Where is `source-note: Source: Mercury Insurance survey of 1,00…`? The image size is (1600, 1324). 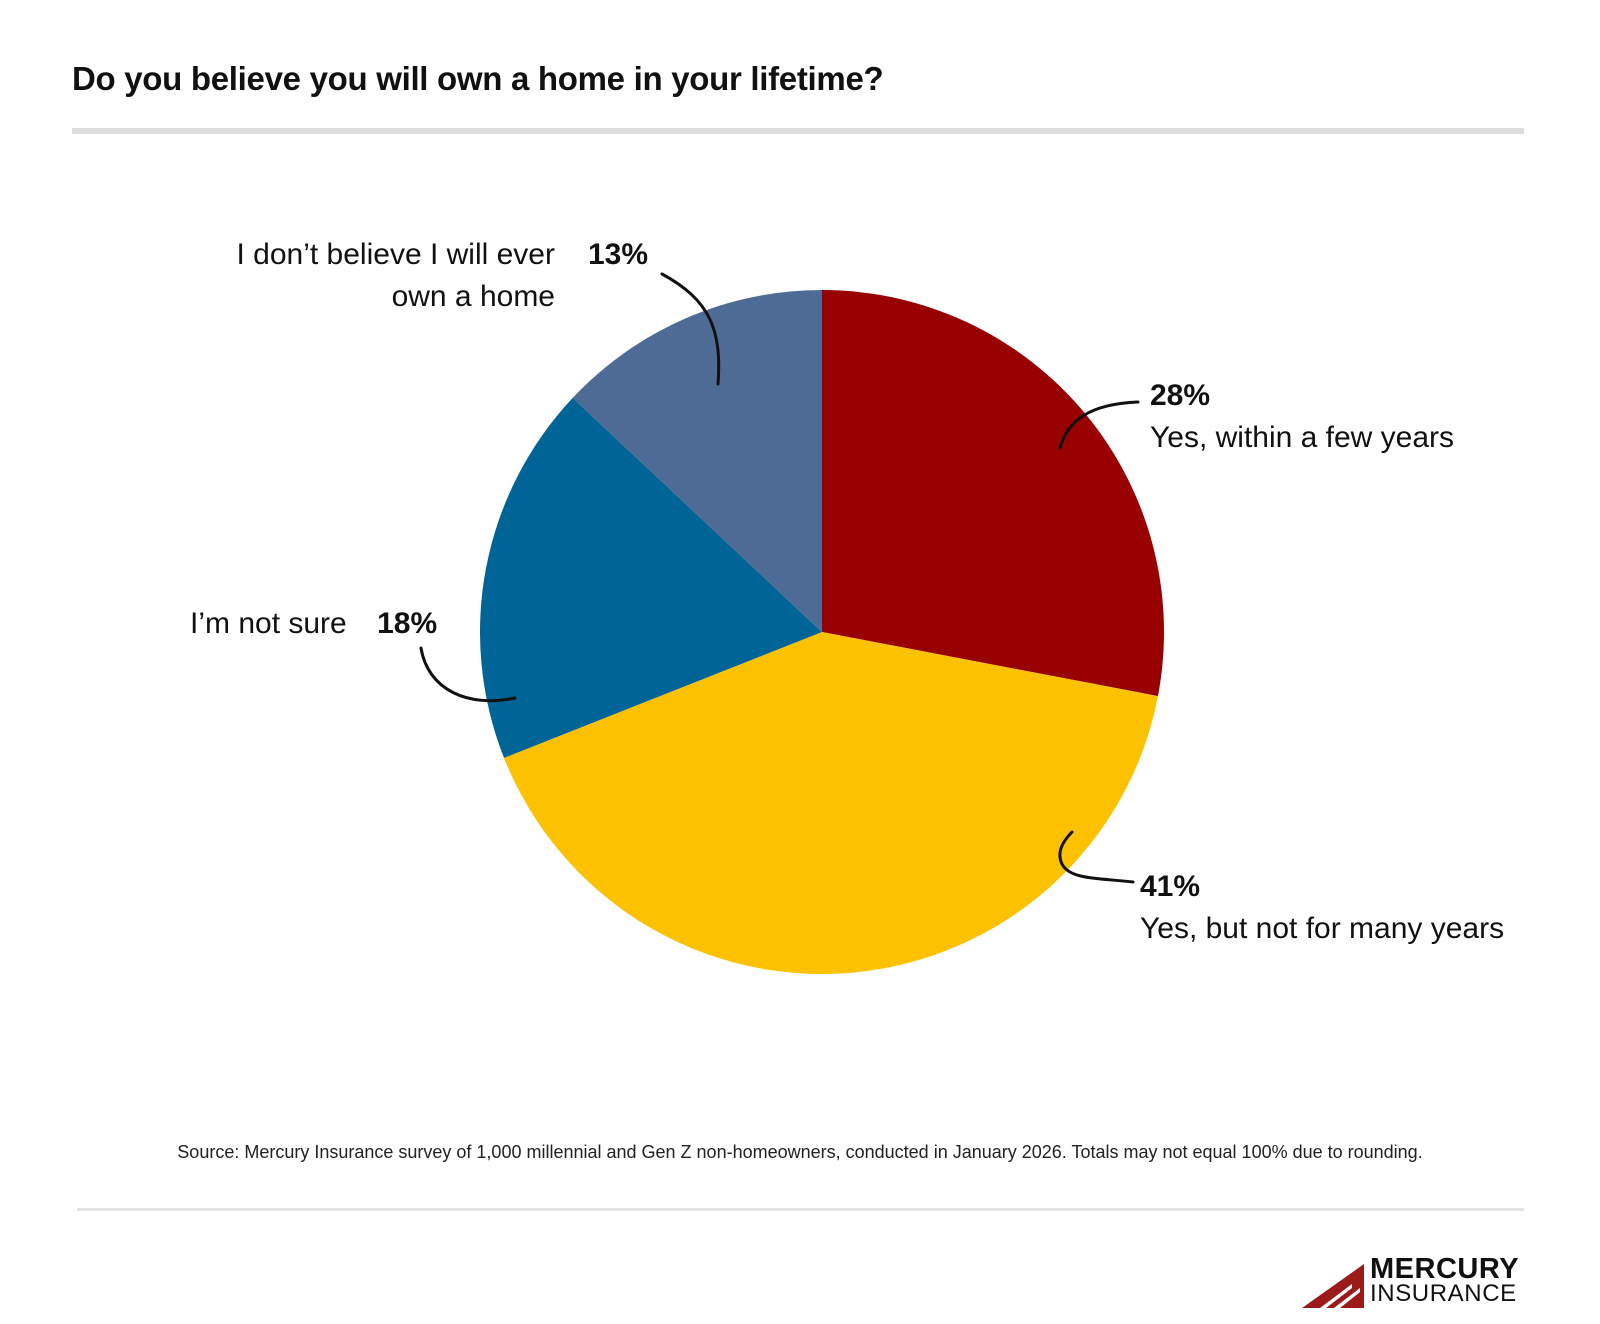
source-note: Source: Mercury Insurance survey of 1,00… is located at coordinates (800, 1152).